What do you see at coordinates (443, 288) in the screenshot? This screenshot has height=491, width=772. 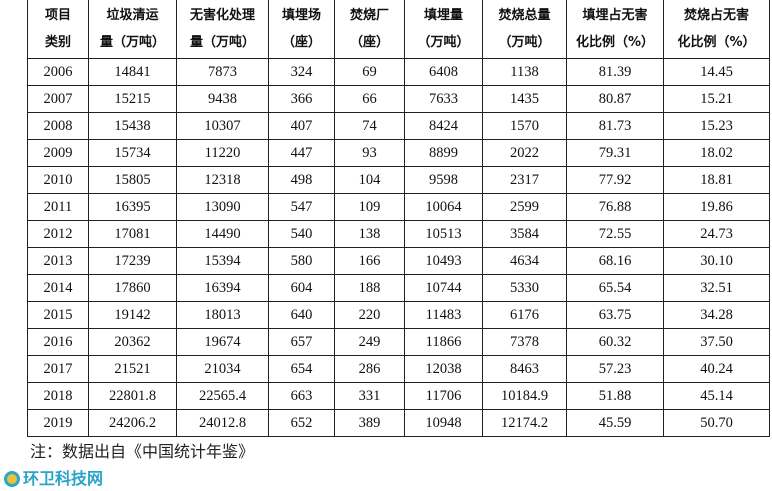 I see `table-cell: 10744` at bounding box center [443, 288].